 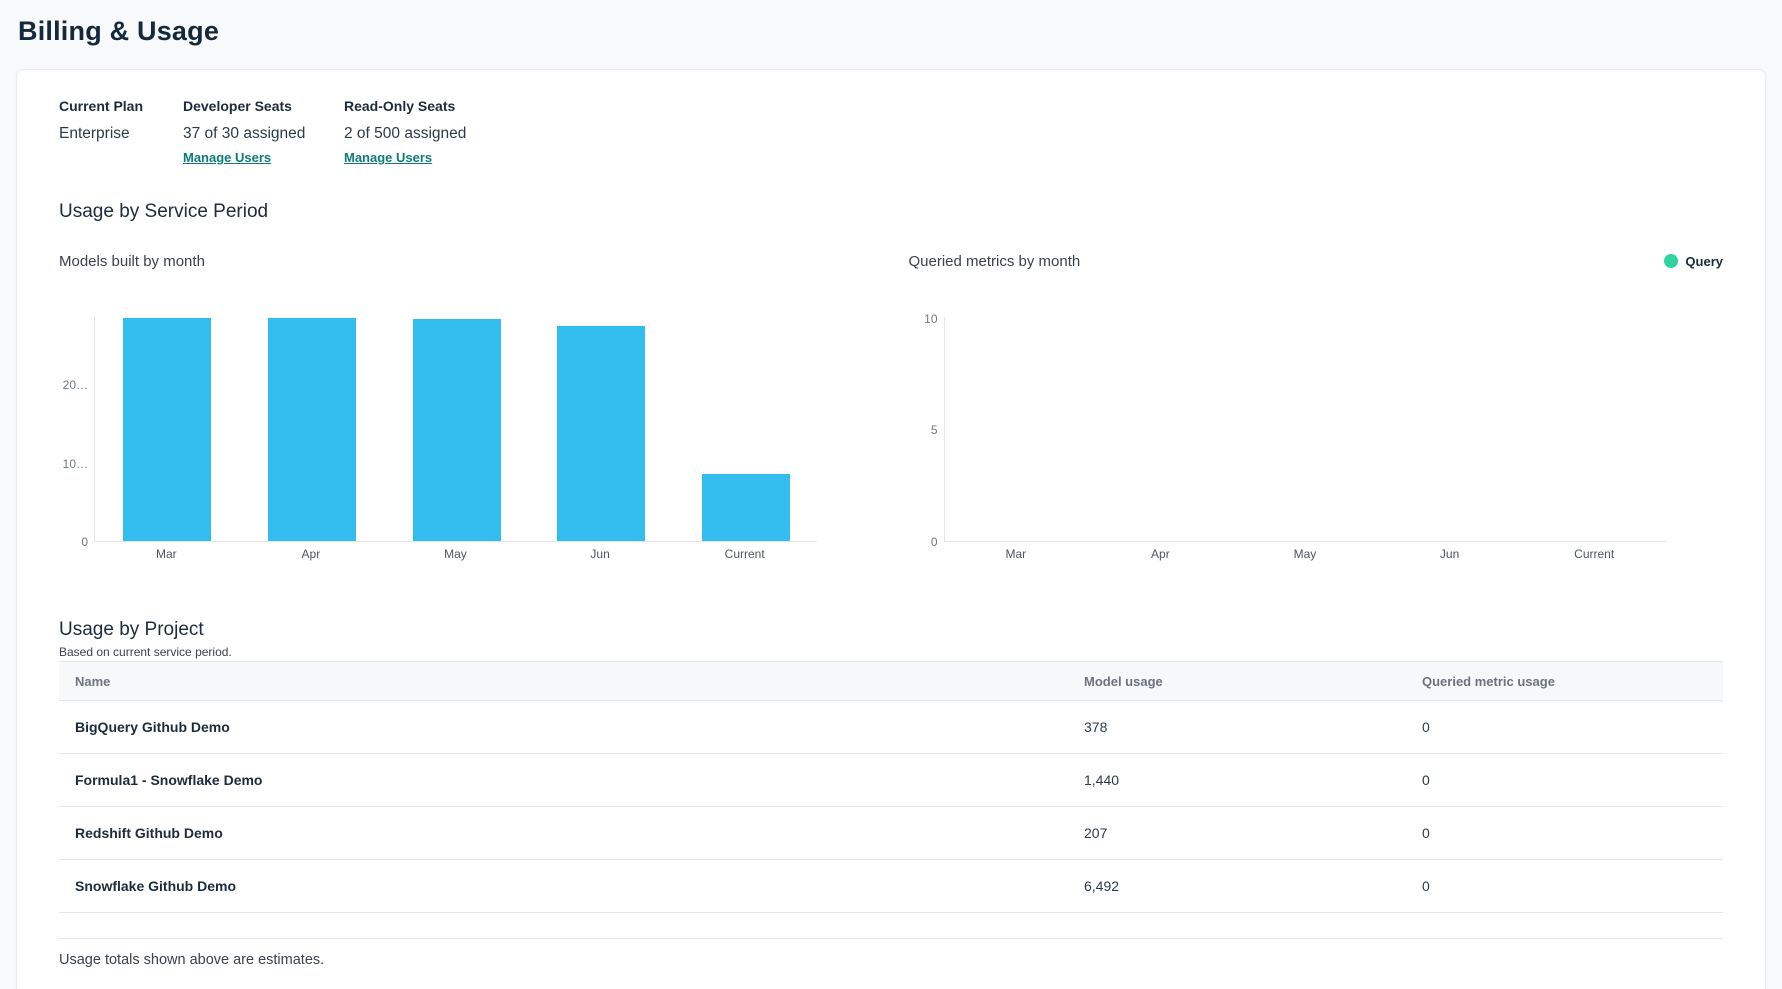 What do you see at coordinates (891, 681) in the screenshot?
I see `table-header-row: Name Model usage Queried metric usage` at bounding box center [891, 681].